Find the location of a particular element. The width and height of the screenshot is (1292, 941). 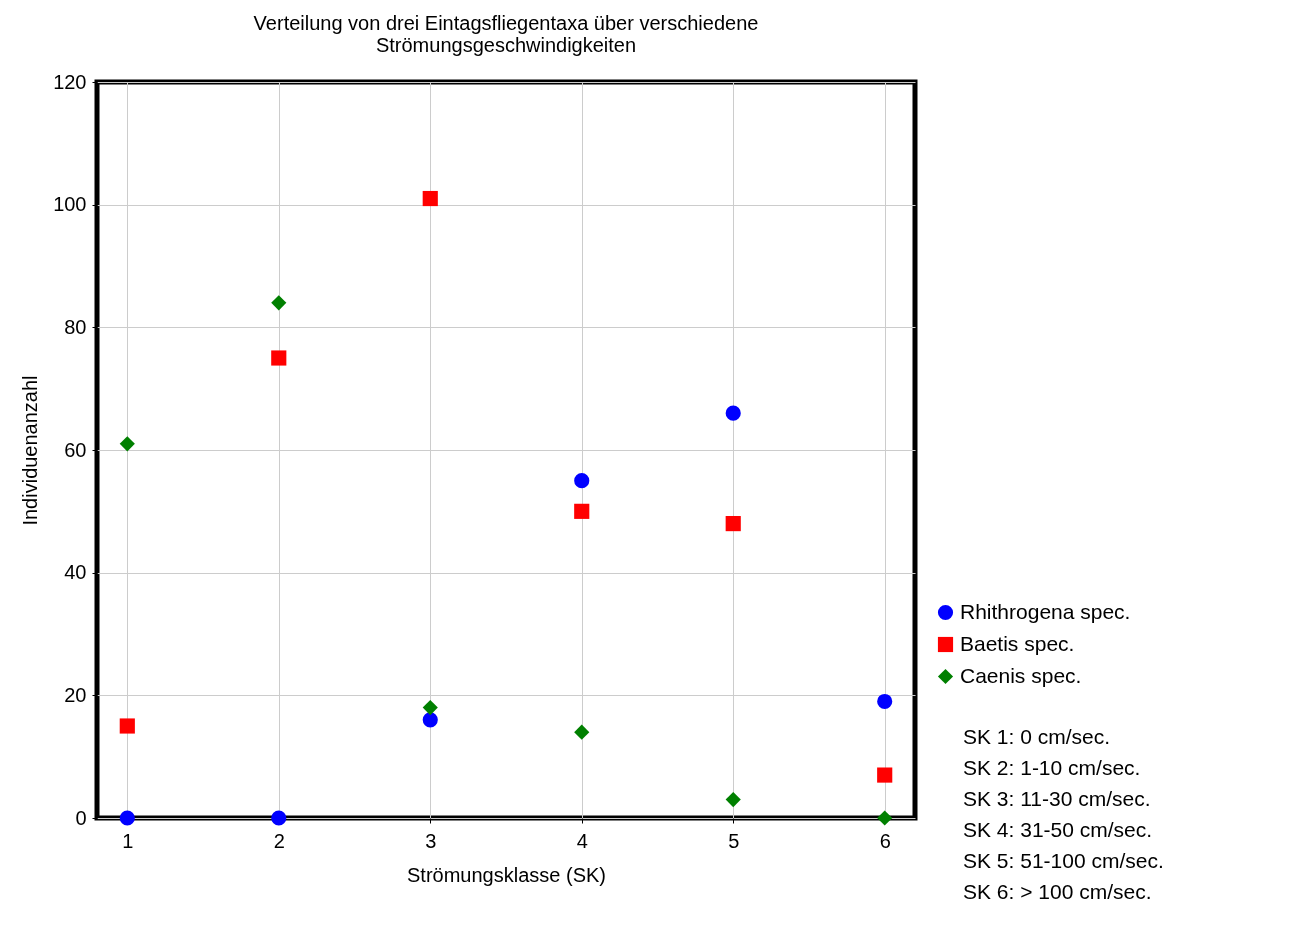

y-tick-label: 100 is located at coordinates (70, 204).